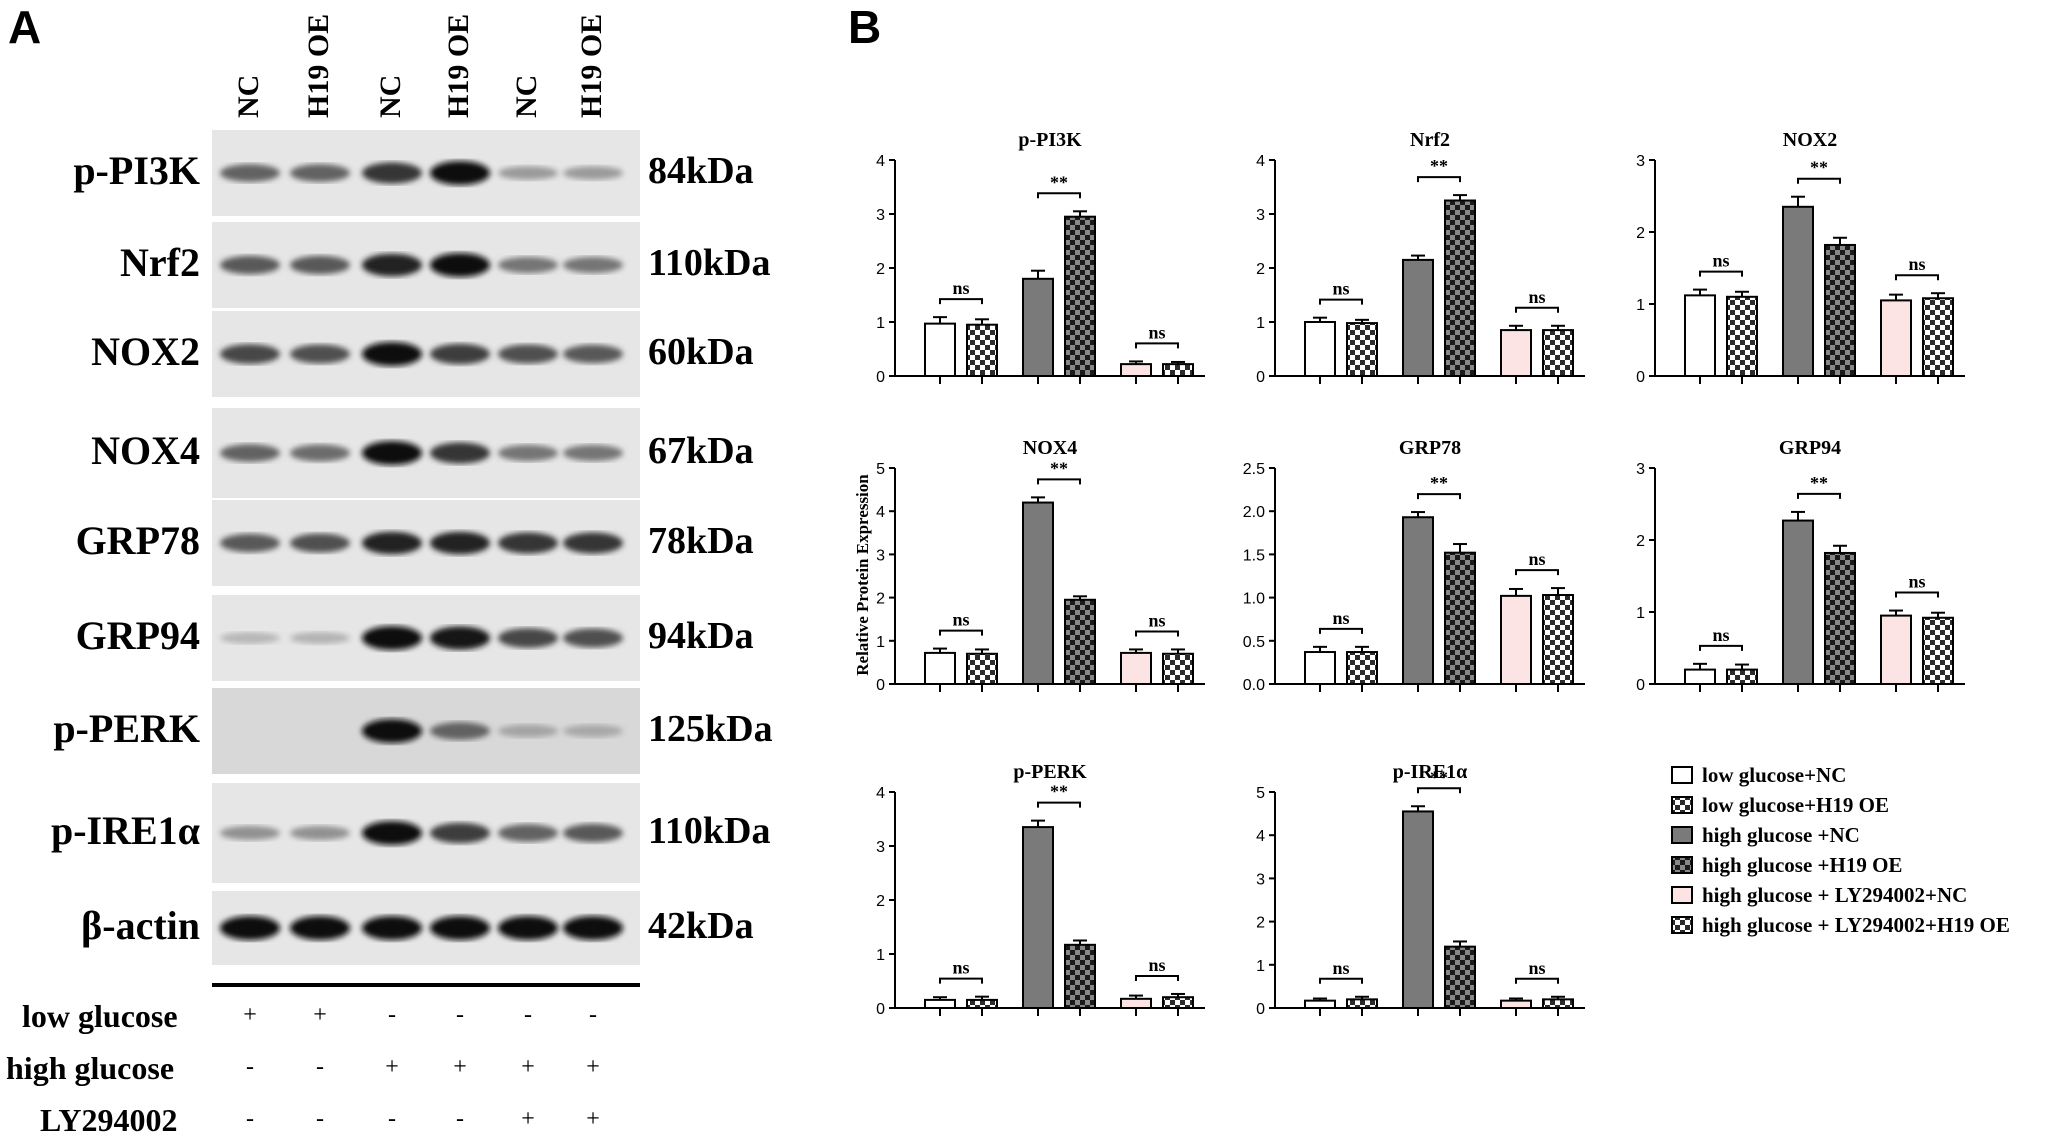 The image size is (2050, 1148). Describe the element at coordinates (100, 1016) in the screenshot. I see `condition-label: low glucose` at that location.